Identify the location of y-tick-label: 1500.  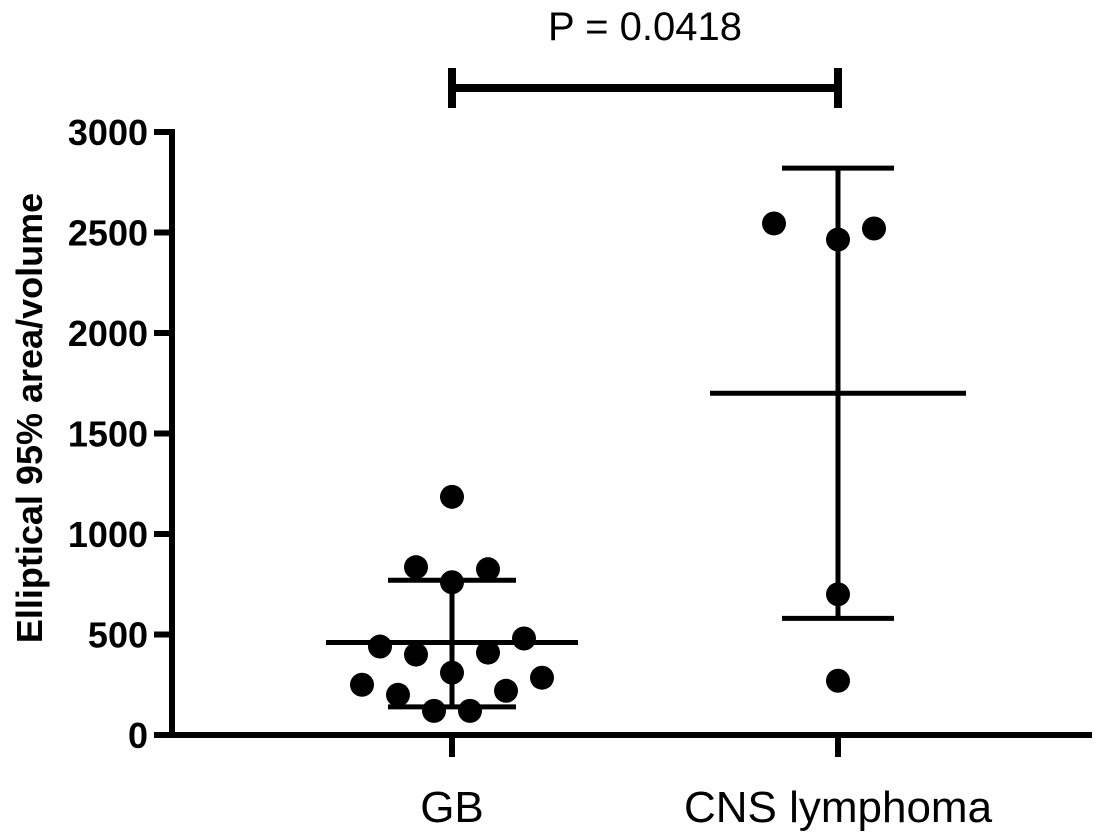
(108, 434).